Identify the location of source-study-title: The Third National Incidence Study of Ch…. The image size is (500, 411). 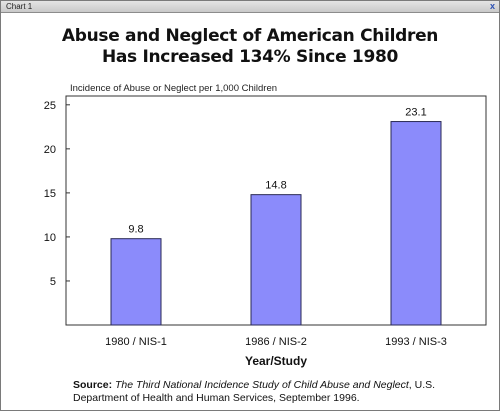
(262, 385).